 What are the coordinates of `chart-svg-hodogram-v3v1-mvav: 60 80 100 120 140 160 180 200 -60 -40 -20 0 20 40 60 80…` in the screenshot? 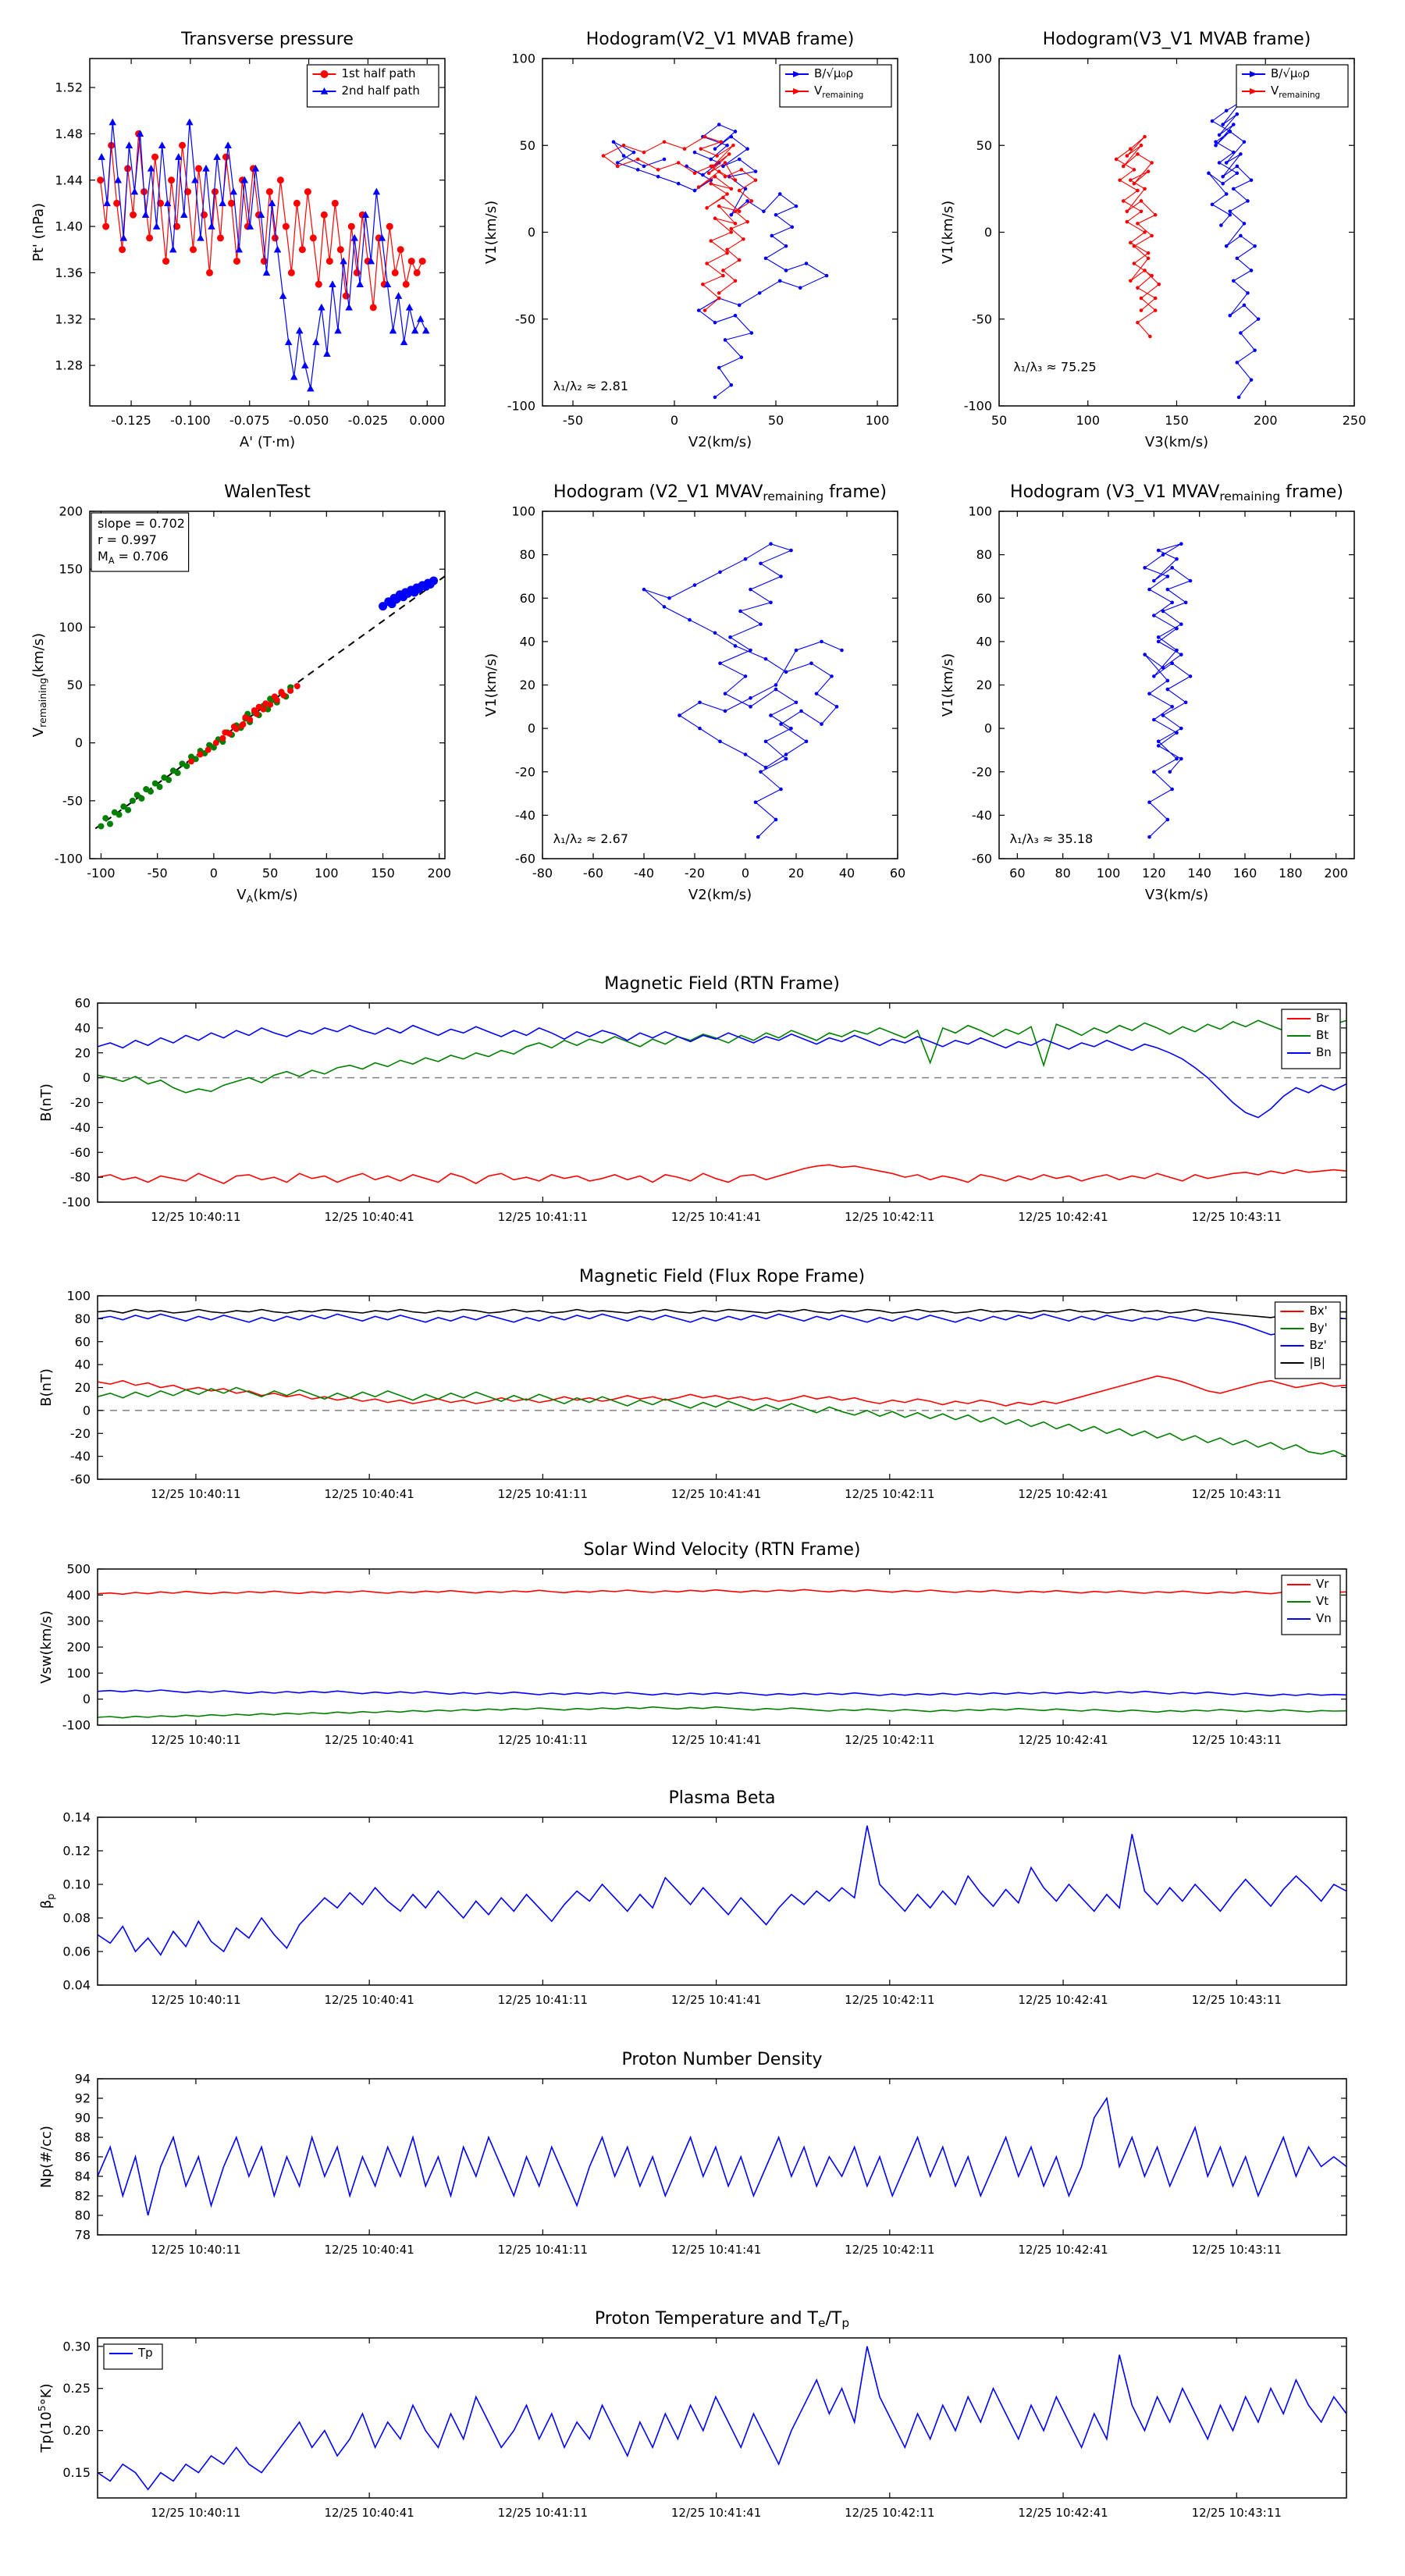 It's located at (1148, 692).